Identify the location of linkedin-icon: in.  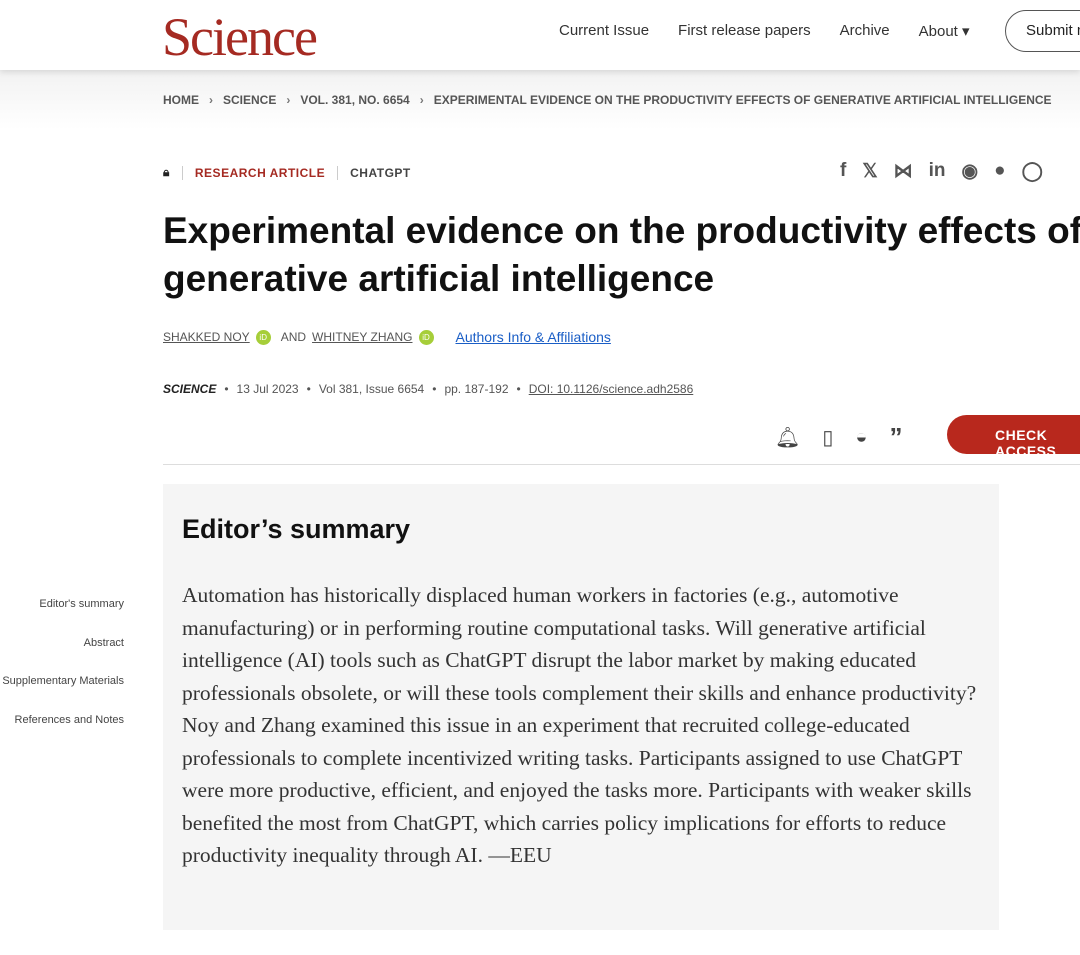
(937, 170).